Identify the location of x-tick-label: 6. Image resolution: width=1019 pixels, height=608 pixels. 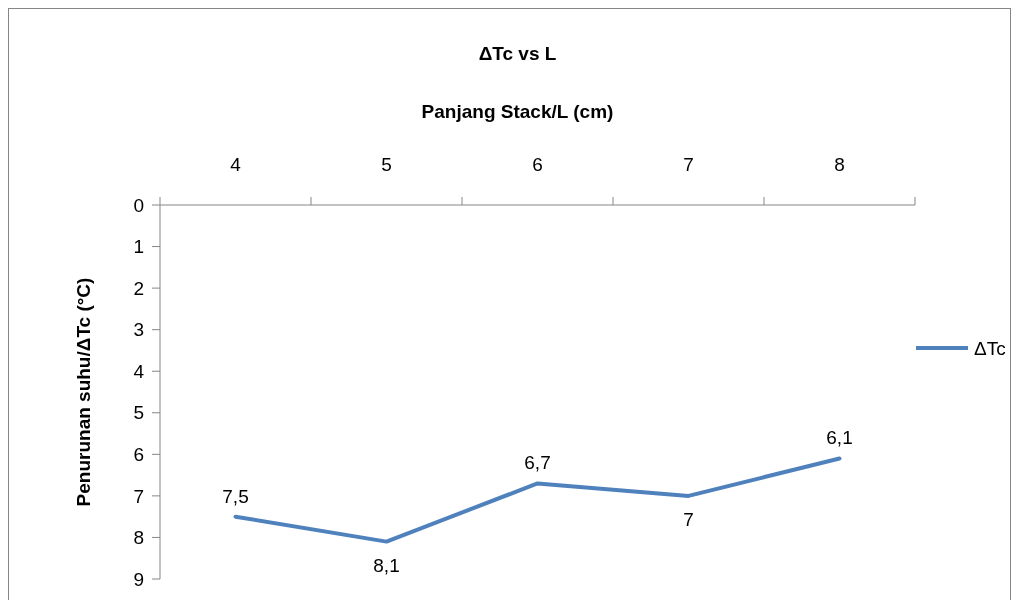
(537, 164).